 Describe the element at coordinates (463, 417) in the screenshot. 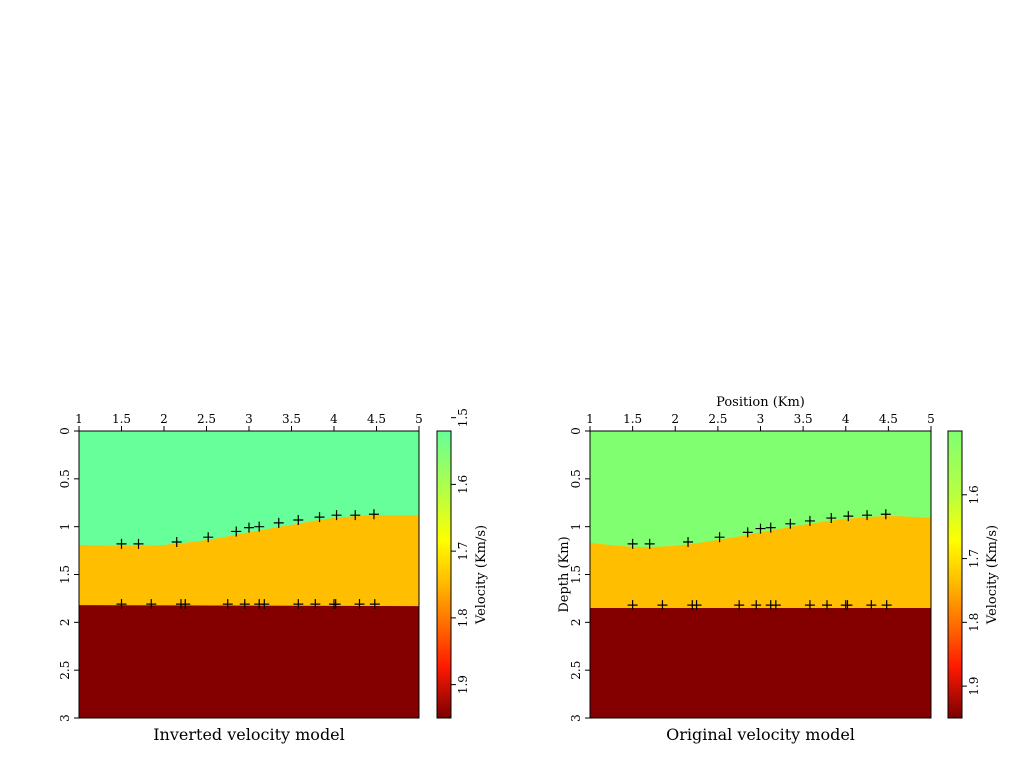

I see `colorbar-tick-label: 1.5` at that location.